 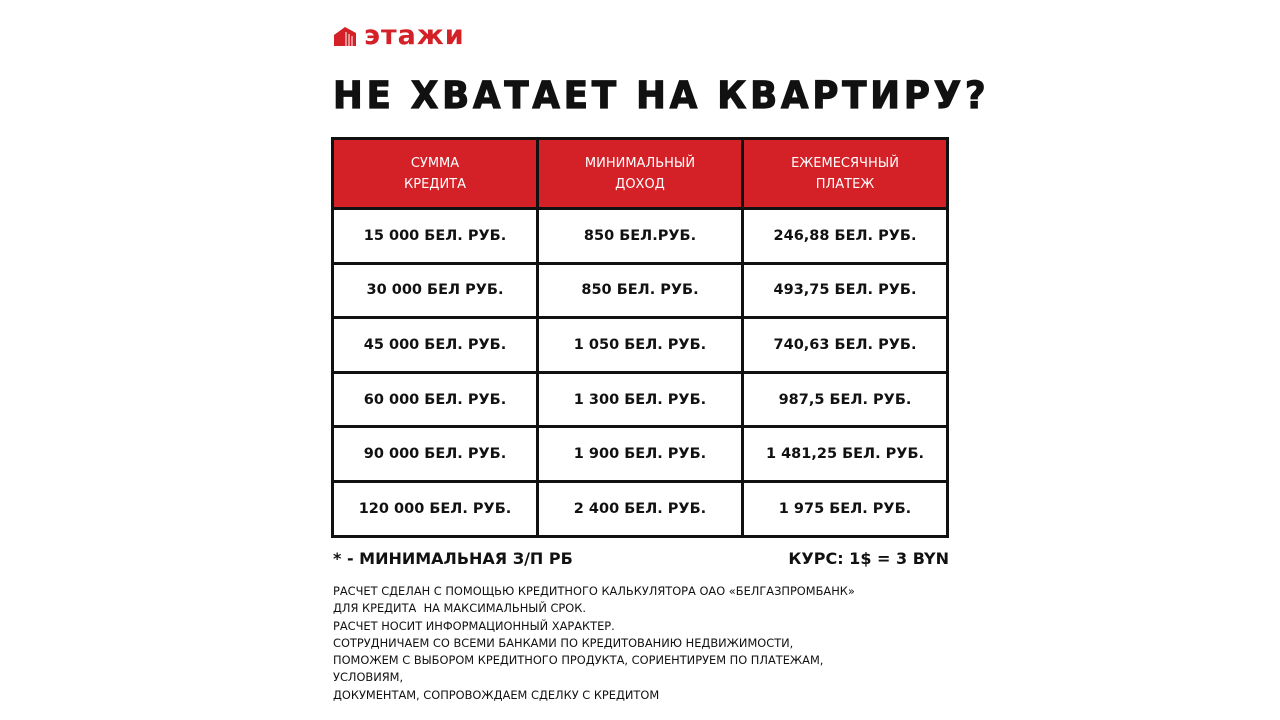 What do you see at coordinates (435, 236) in the screenshot?
I see `table-cell: 15 000 БЕЛ. РУБ.` at bounding box center [435, 236].